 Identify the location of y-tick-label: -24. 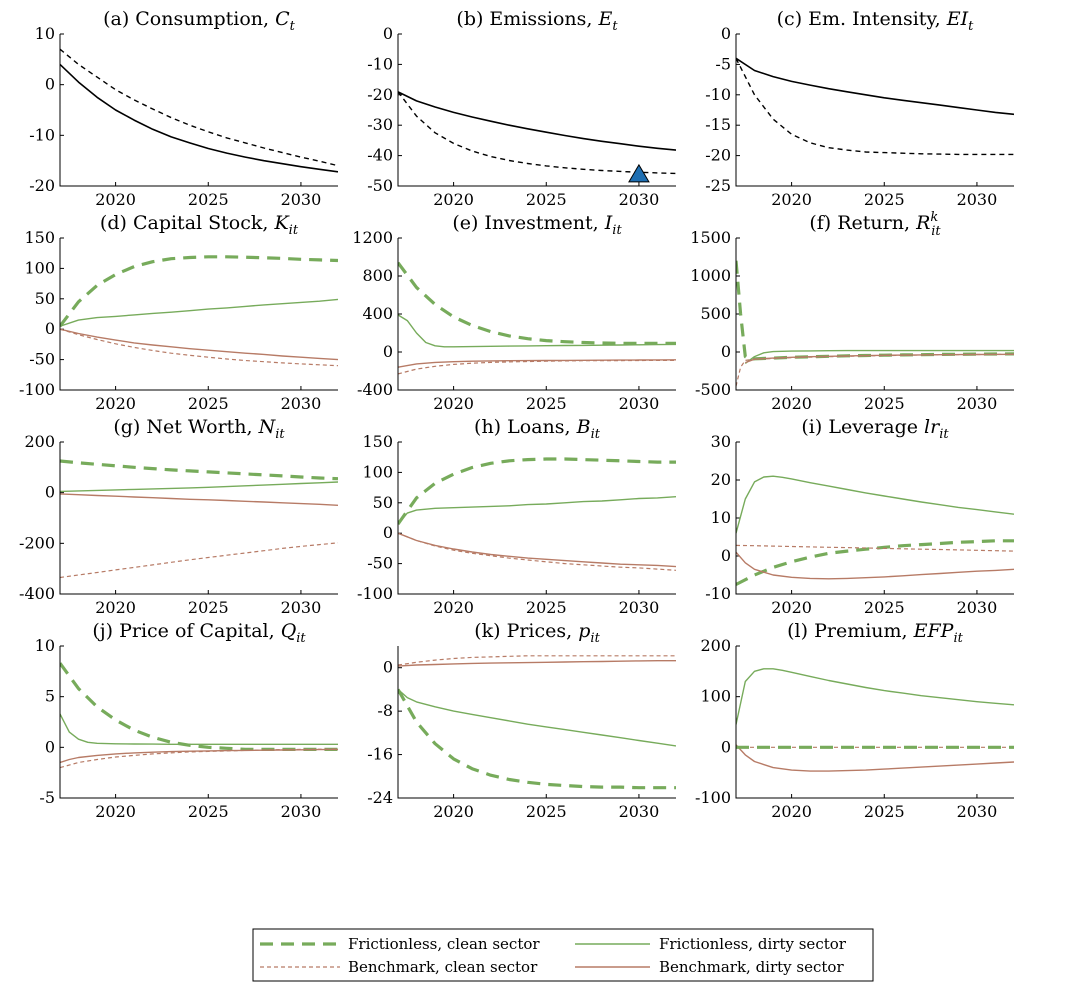
(380, 797).